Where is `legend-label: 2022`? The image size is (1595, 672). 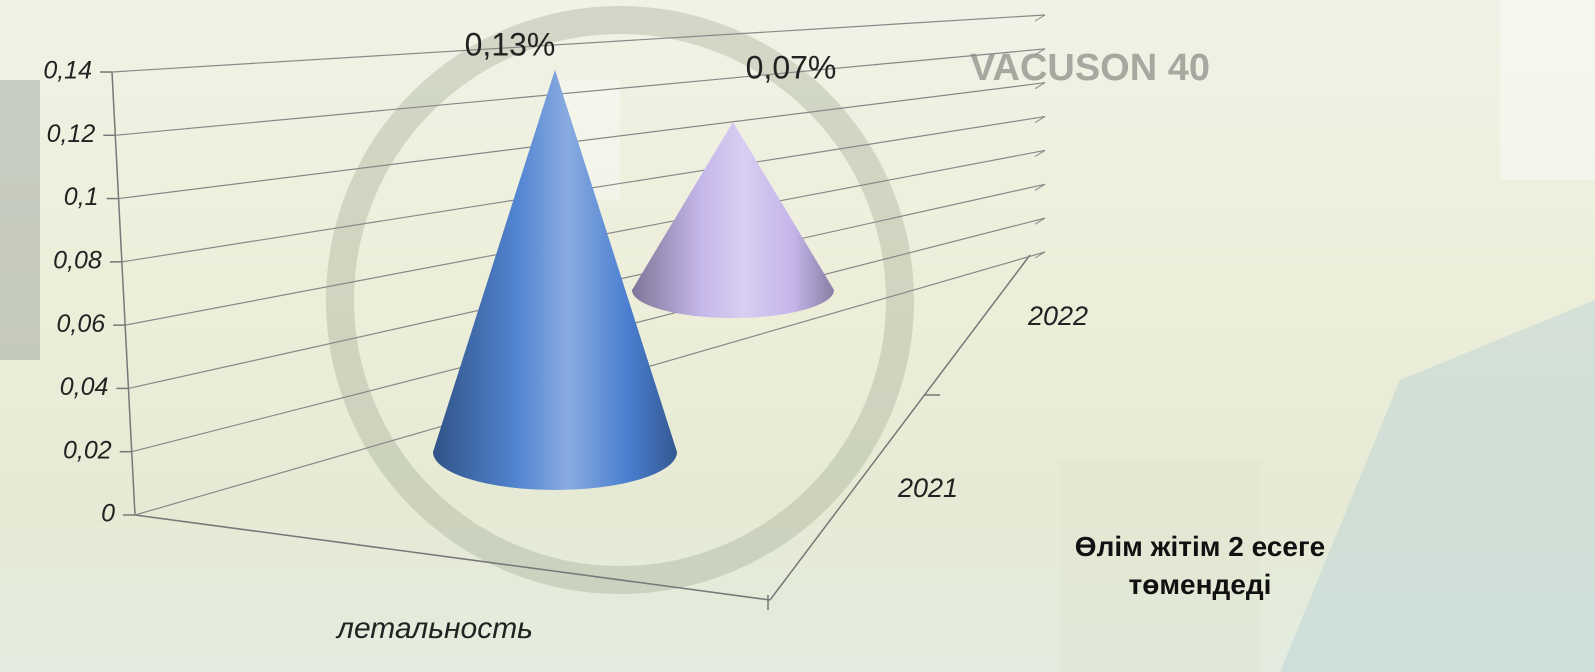 legend-label: 2022 is located at coordinates (1057, 316).